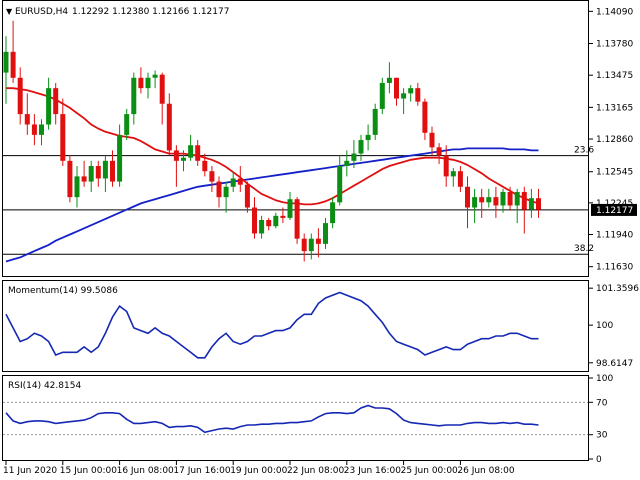 The image size is (640, 480). What do you see at coordinates (599, 460) in the screenshot?
I see `rsi-tick-label: 0` at bounding box center [599, 460].